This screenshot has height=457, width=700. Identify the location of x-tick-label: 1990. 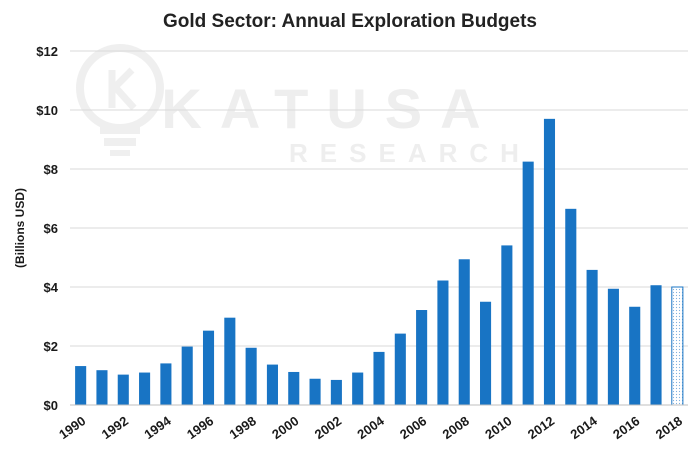
(72, 427).